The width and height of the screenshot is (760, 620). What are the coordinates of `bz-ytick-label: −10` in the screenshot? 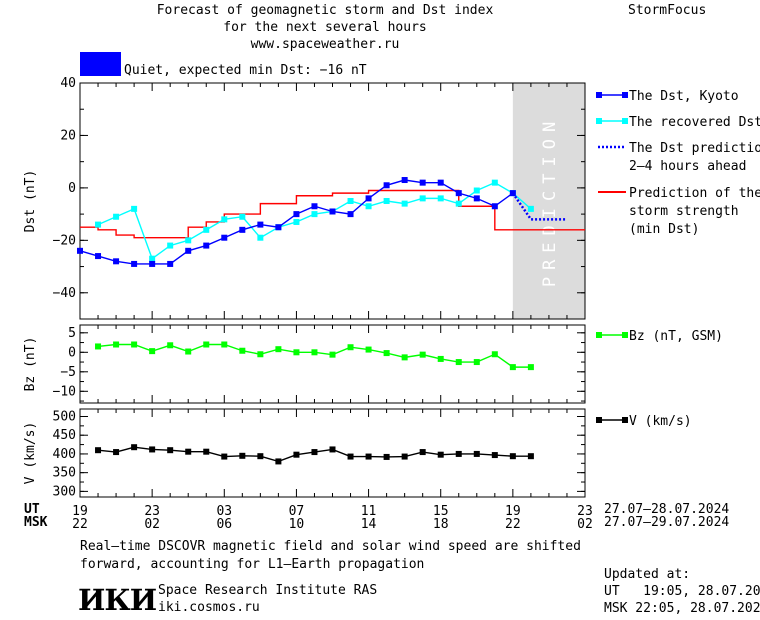 It's located at (64, 391).